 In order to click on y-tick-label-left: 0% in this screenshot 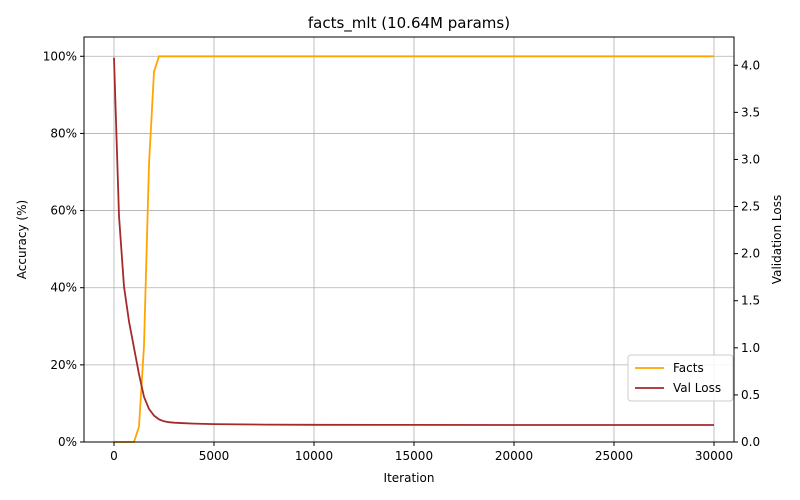, I will do `click(67, 442)`.